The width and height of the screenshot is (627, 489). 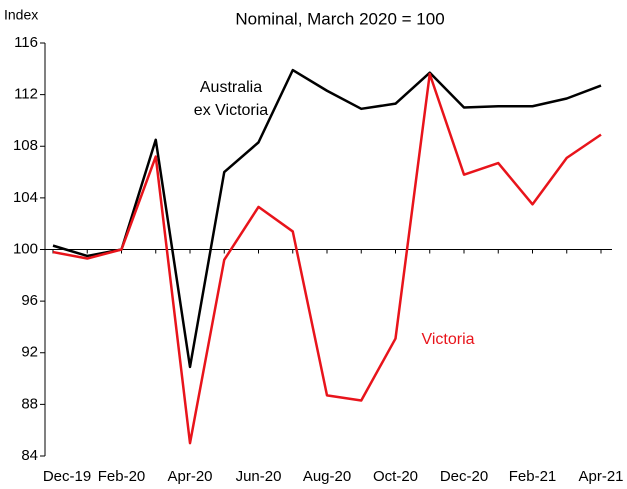 I want to click on x-tick-label: Dec-20, so click(x=464, y=476).